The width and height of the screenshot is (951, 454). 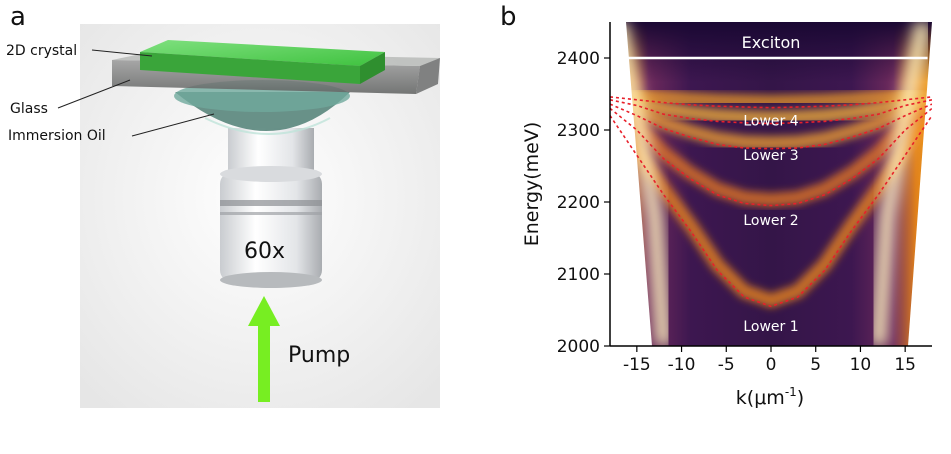 I want to click on x-tick-label: -15, so click(x=637, y=365).